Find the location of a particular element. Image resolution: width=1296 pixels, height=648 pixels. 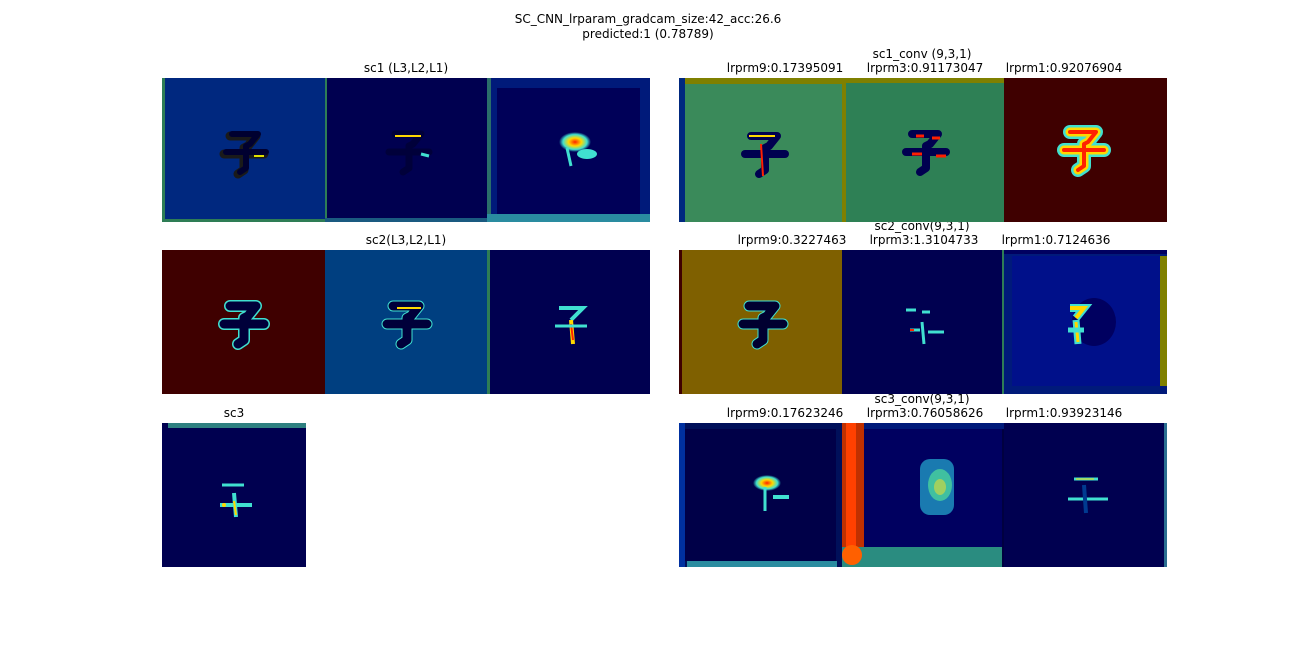

row2-left-title: sc2(L3,L2,L1) is located at coordinates (406, 240).